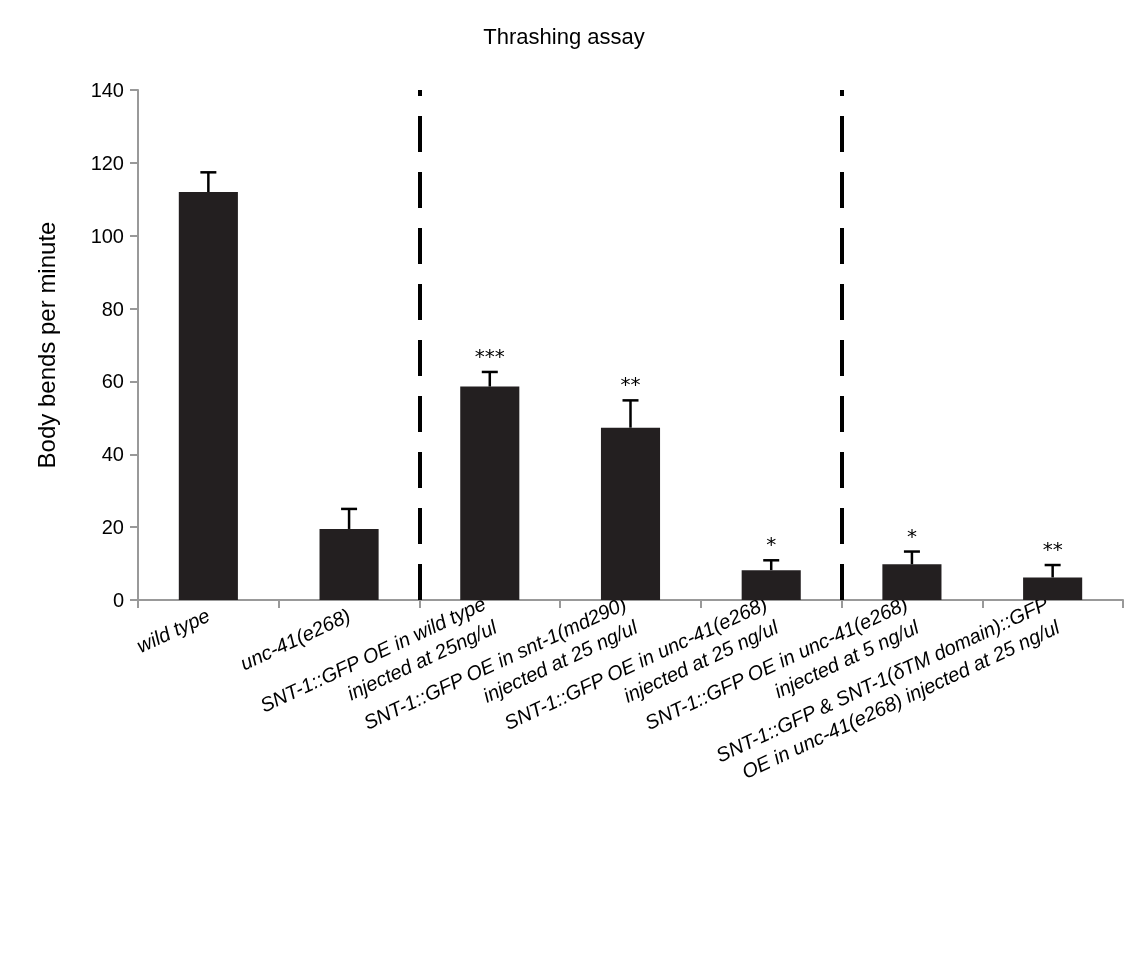  I want to click on y-tick-label: 140, so click(107, 90).